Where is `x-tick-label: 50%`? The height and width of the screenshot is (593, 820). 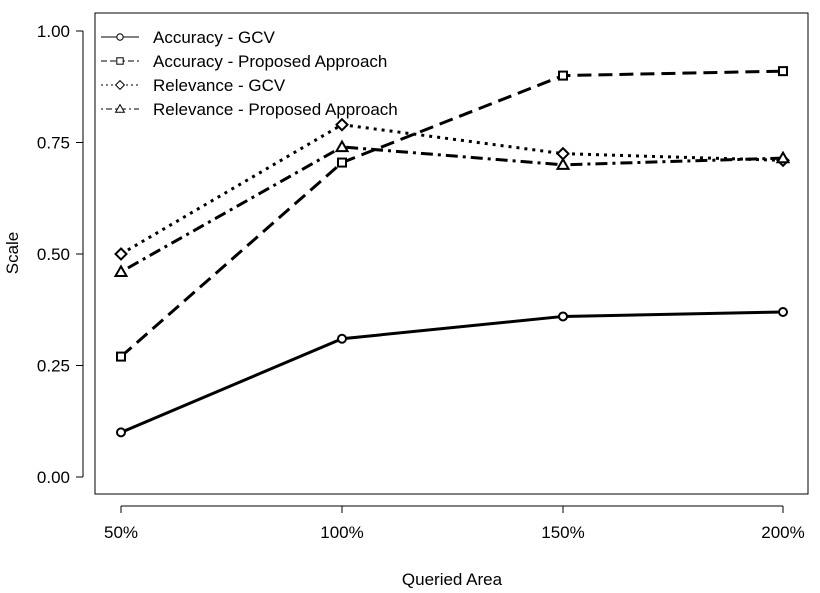
x-tick-label: 50% is located at coordinates (121, 532).